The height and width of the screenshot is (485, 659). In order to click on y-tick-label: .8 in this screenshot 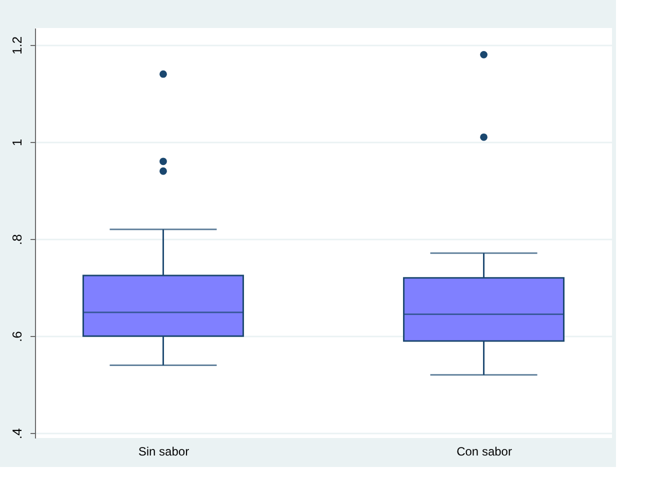, I will do `click(17, 239)`.